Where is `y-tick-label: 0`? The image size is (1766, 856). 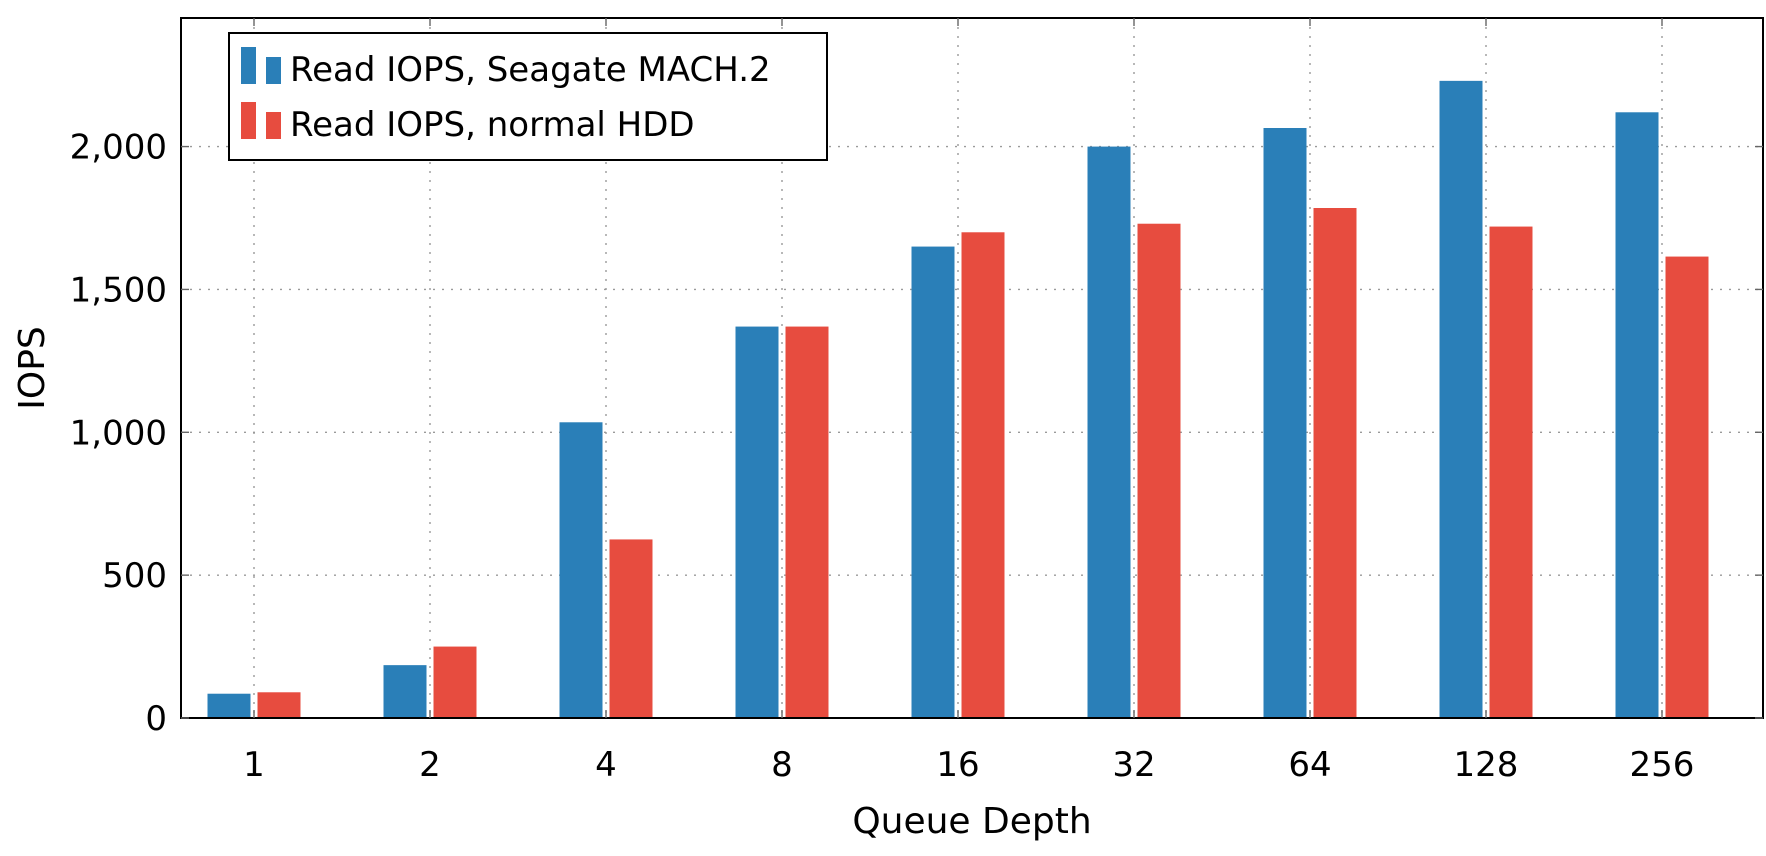
y-tick-label: 0 is located at coordinates (156, 719).